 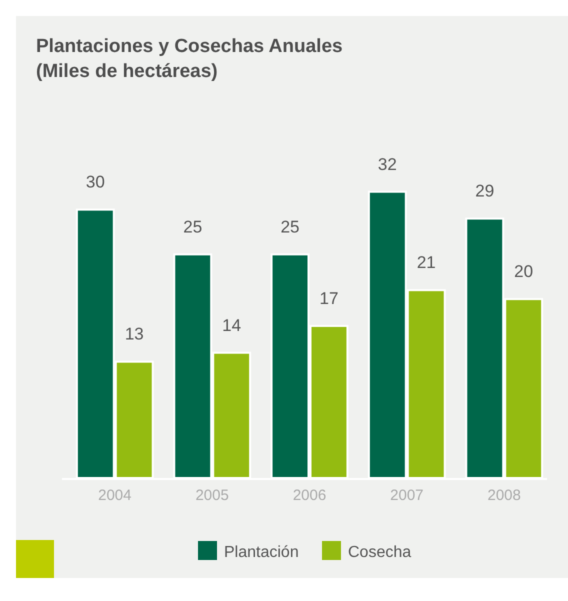 I want to click on x-tick-label: 2007, so click(x=407, y=495).